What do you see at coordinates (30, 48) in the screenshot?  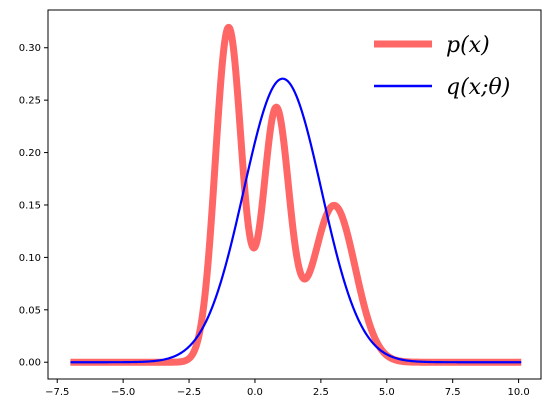 I see `y-tick-label: 0.30` at bounding box center [30, 48].